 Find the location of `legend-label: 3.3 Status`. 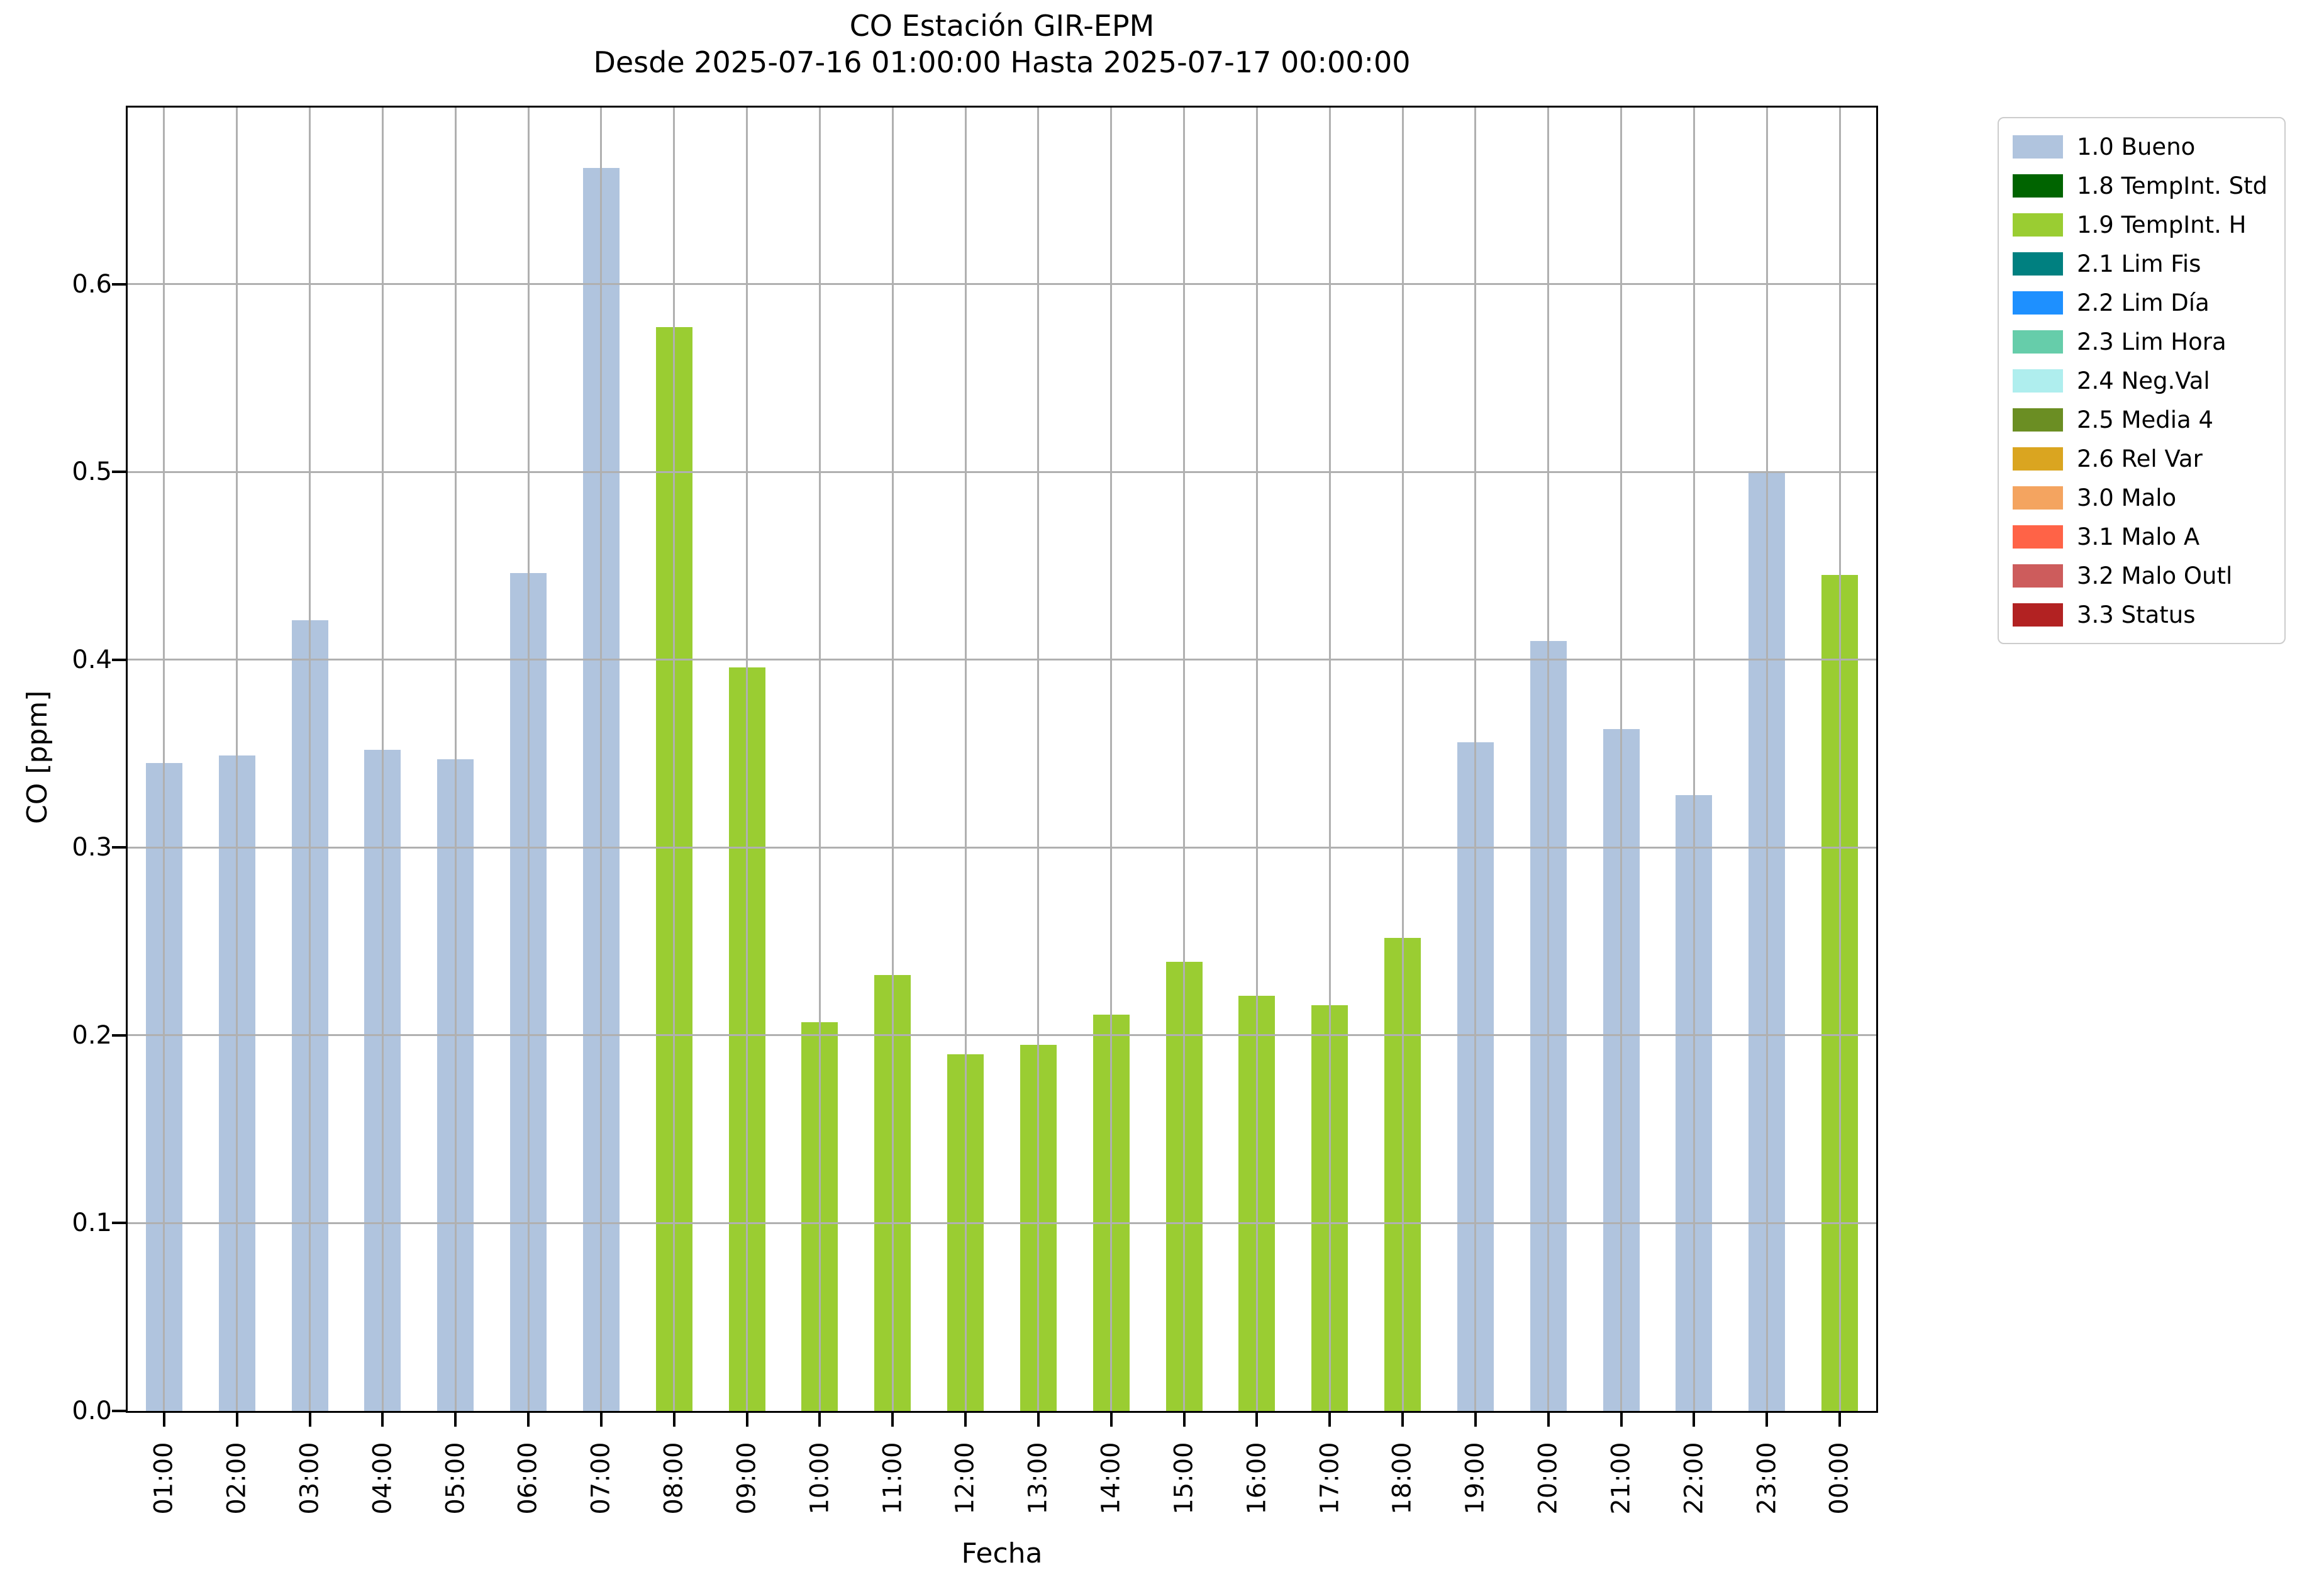

legend-label: 3.3 Status is located at coordinates (2136, 614).